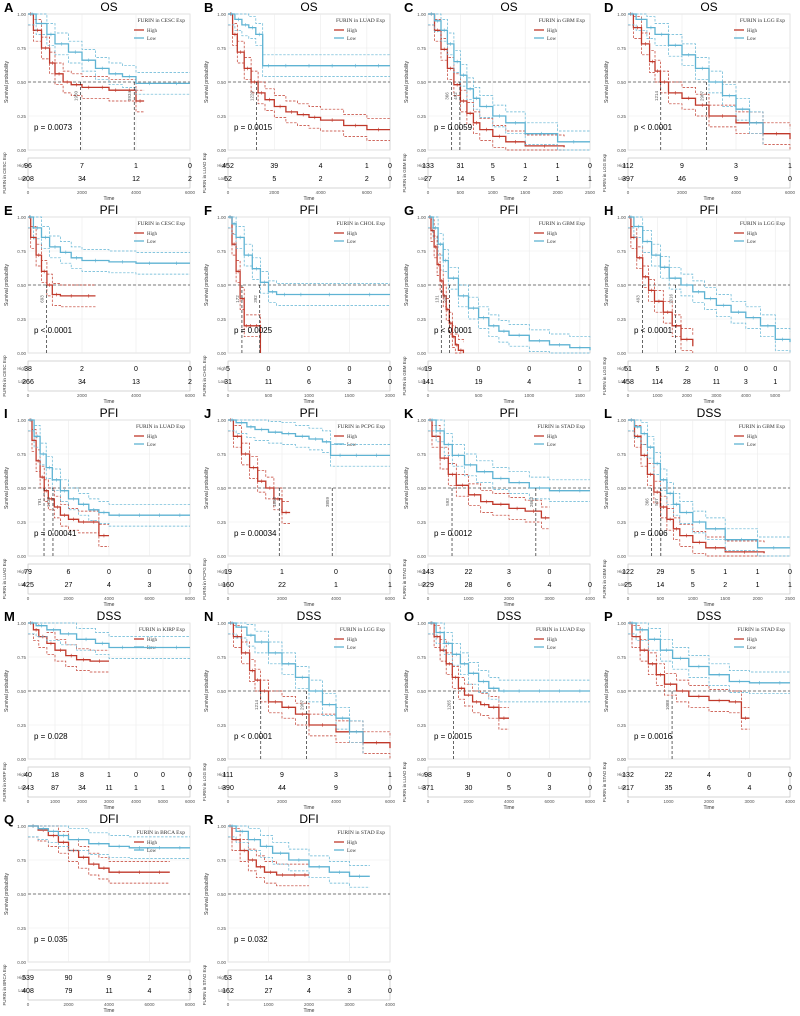  I want to click on survival-curve-high, so click(709, 76).